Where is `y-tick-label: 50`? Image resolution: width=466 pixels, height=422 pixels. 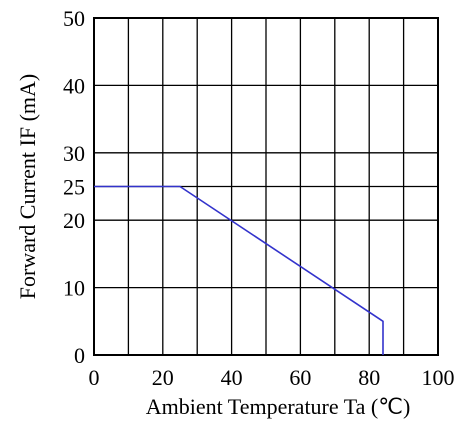
y-tick-label: 50 is located at coordinates (74, 18).